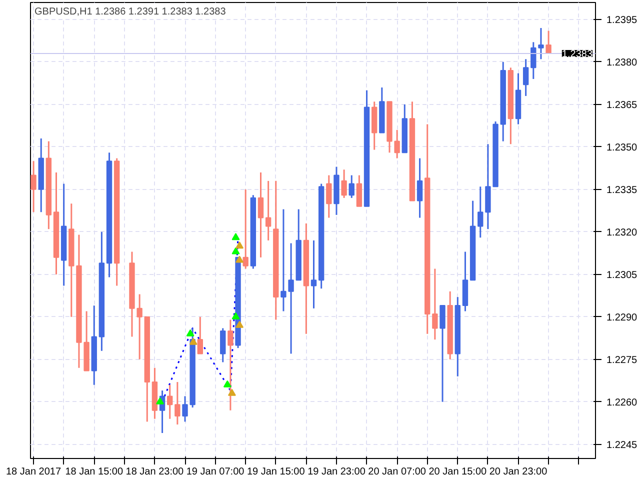  What do you see at coordinates (34, 472) in the screenshot?
I see `x-tick-label: 18 Jan 2017` at bounding box center [34, 472].